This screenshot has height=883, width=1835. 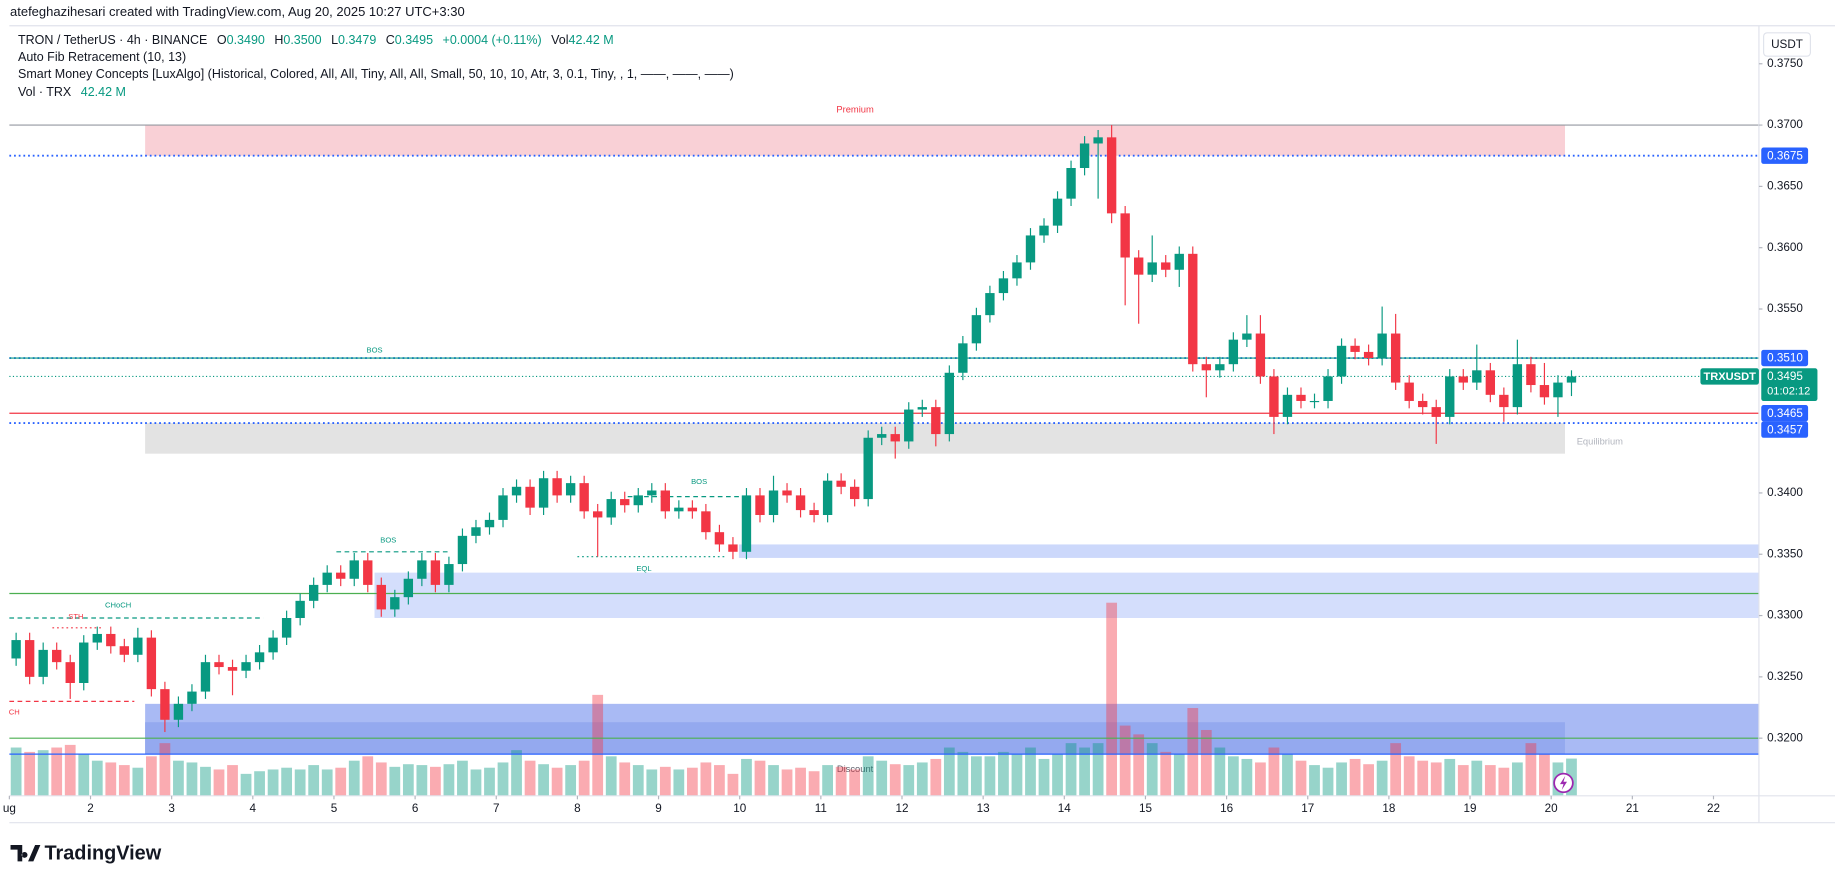 I want to click on x-tick-label: 10, so click(x=740, y=808).